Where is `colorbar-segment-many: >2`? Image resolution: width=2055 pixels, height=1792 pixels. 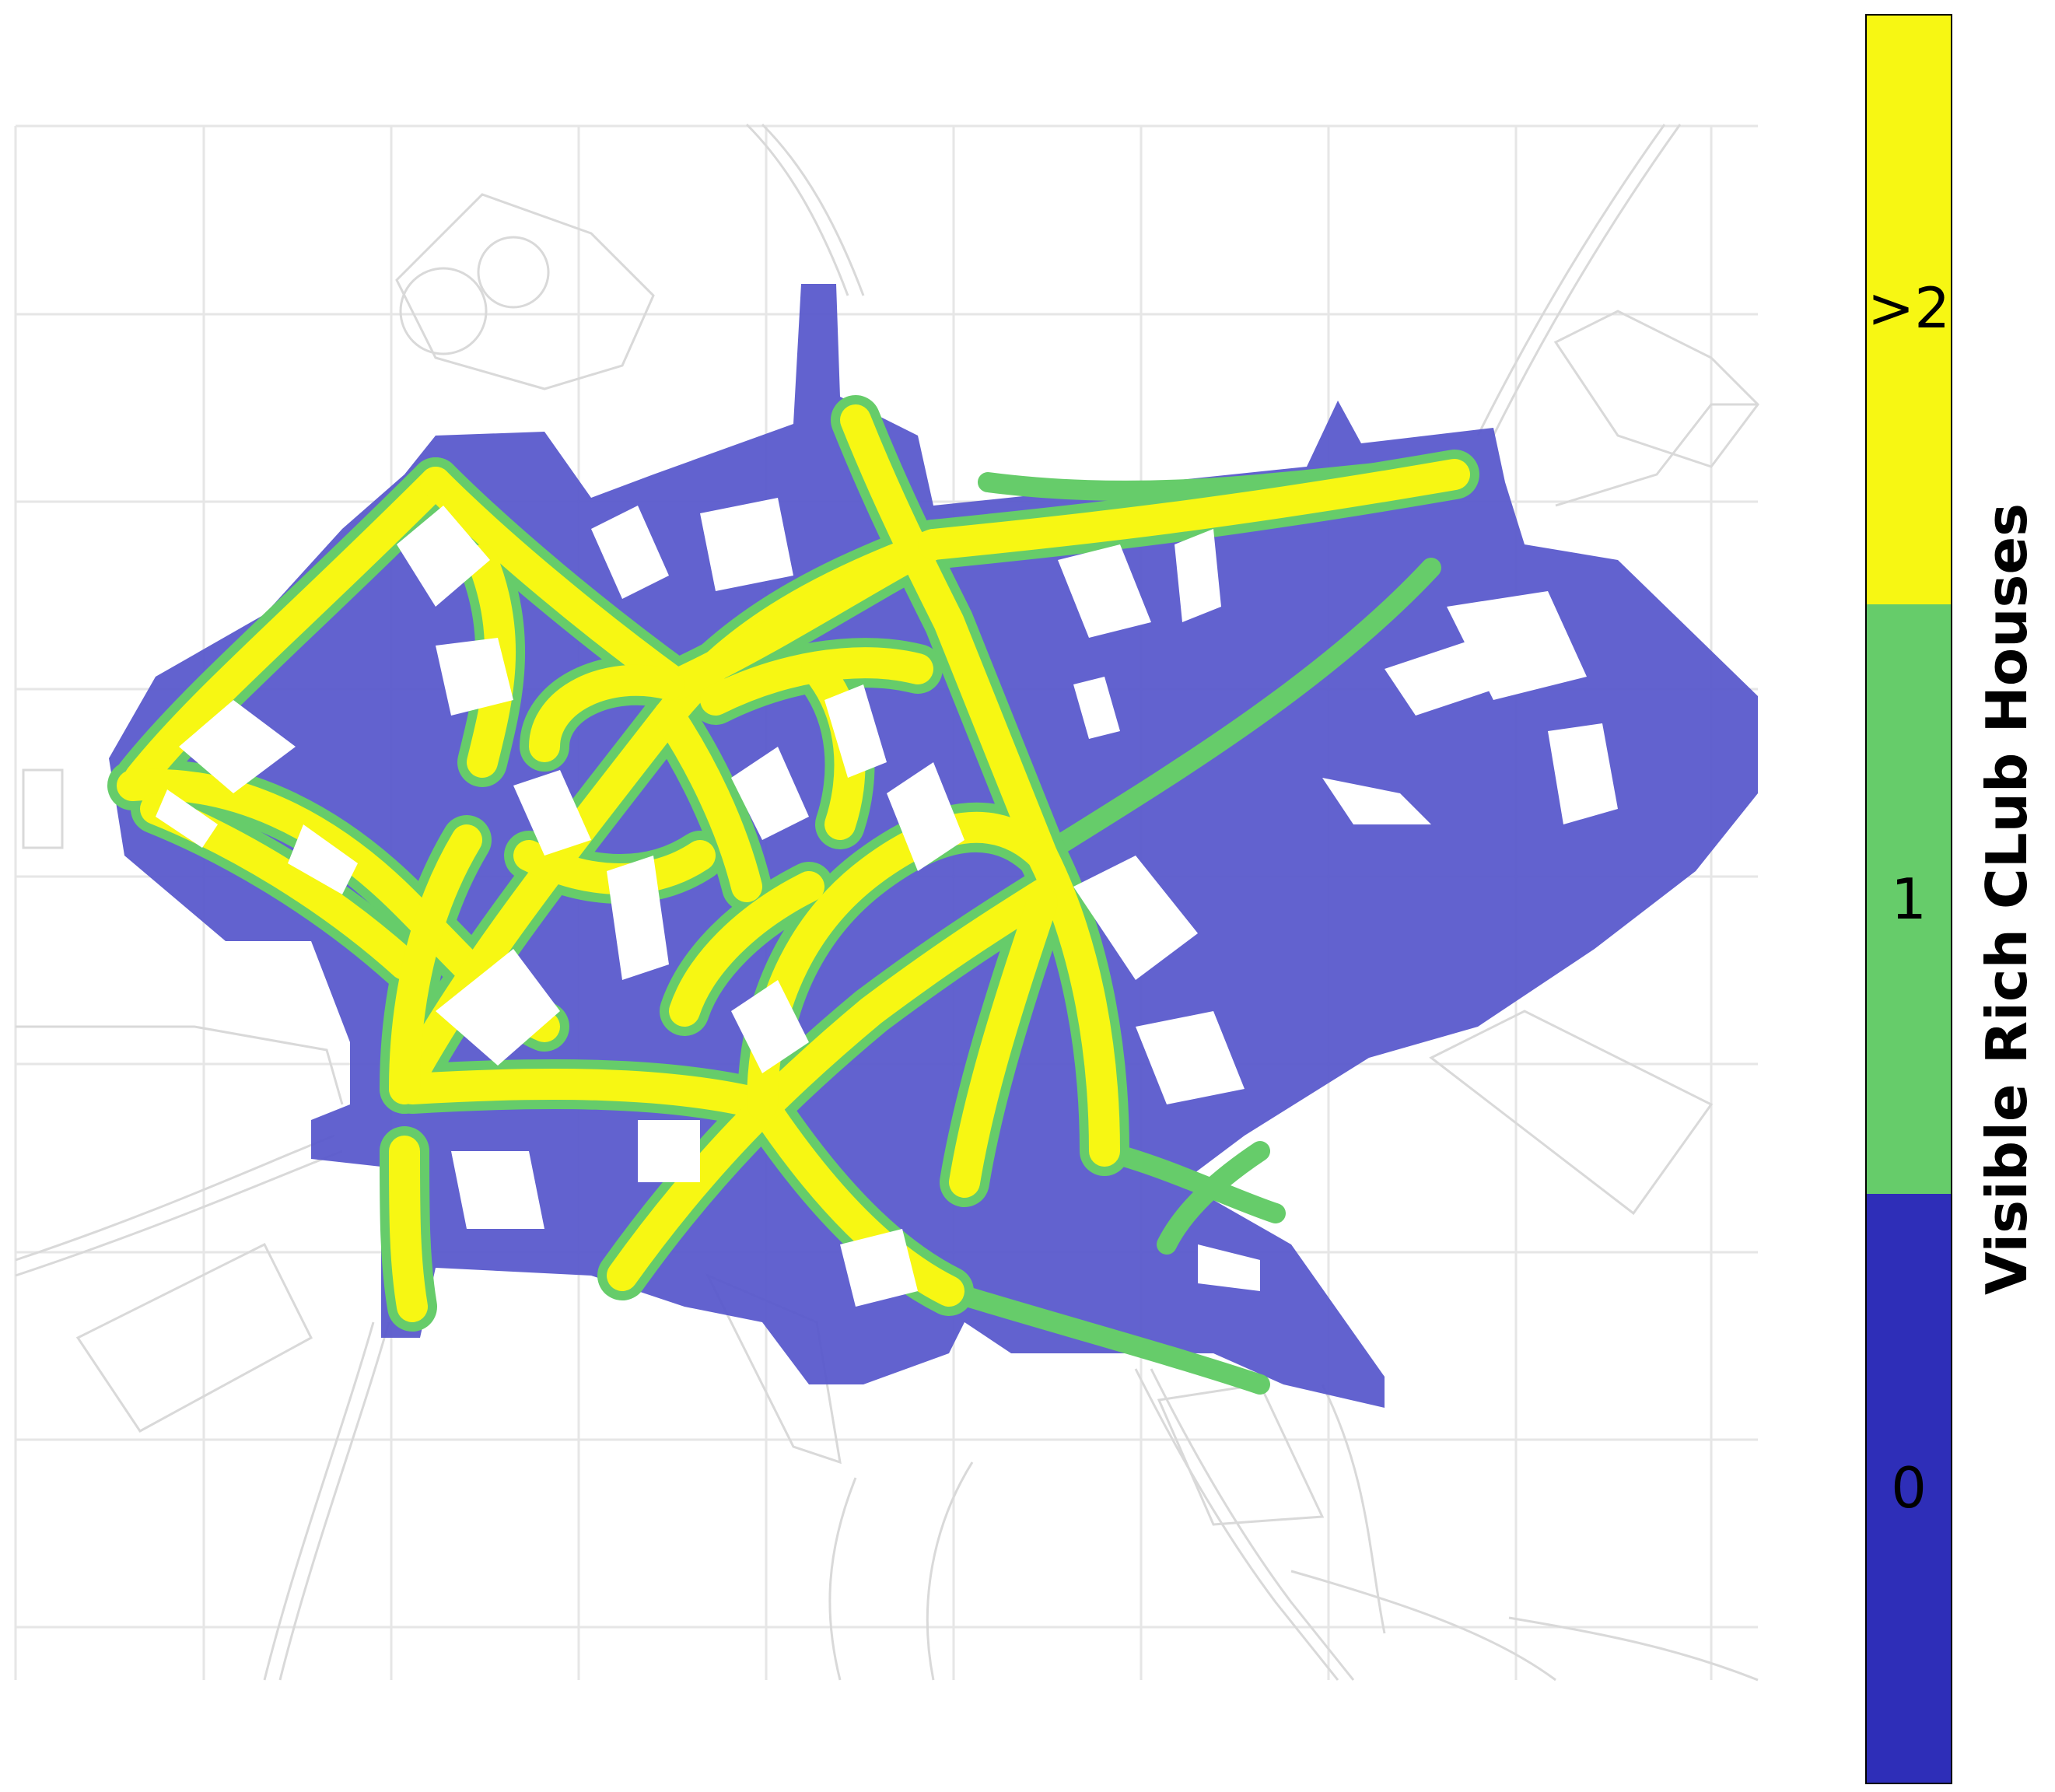 colorbar-segment-many: >2 is located at coordinates (1909, 310).